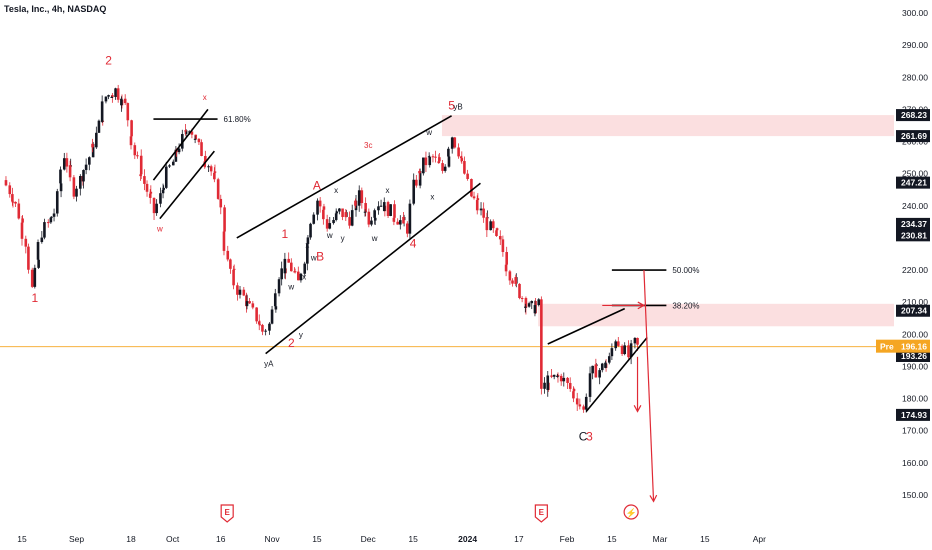 This screenshot has height=550, width=932. What do you see at coordinates (519, 539) in the screenshot?
I see `x-tick-label: 17` at bounding box center [519, 539].